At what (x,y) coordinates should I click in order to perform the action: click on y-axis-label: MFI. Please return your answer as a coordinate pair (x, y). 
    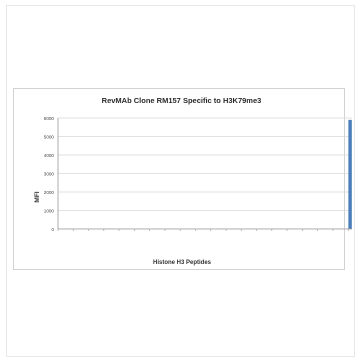
    Looking at the image, I should click on (37, 196).